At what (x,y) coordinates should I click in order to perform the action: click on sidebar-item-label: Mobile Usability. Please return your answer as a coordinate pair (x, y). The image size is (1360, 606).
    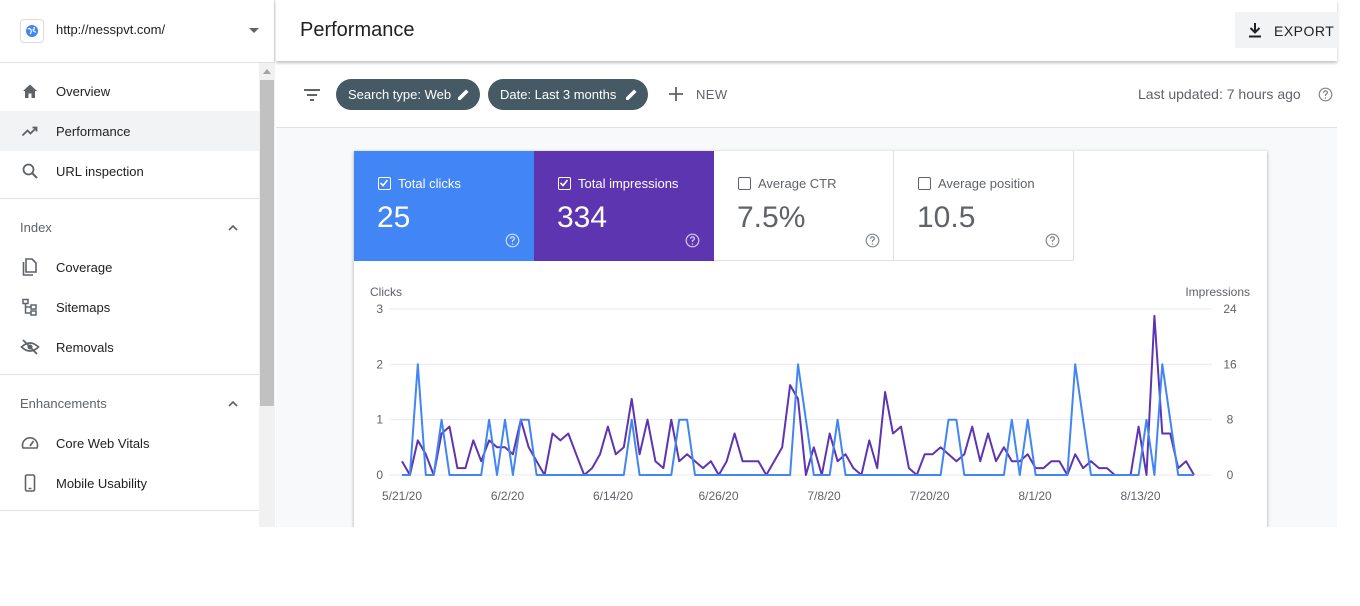
    Looking at the image, I should click on (102, 483).